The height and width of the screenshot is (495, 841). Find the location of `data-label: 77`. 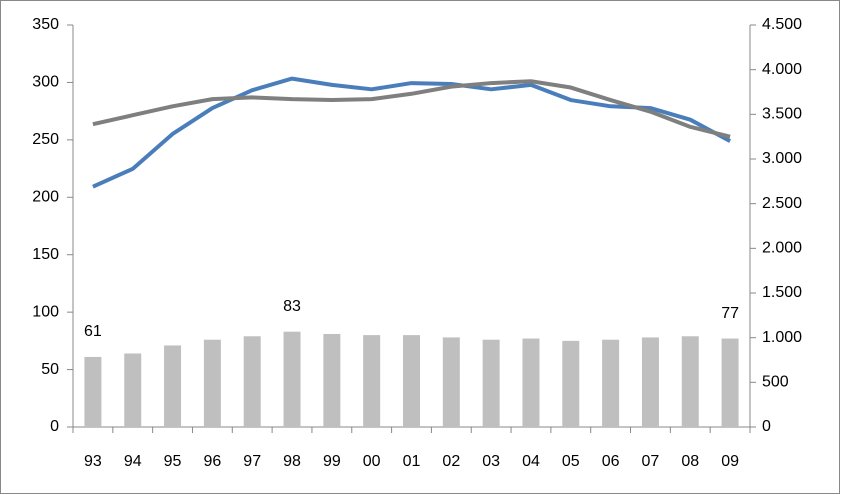

data-label: 77 is located at coordinates (730, 313).